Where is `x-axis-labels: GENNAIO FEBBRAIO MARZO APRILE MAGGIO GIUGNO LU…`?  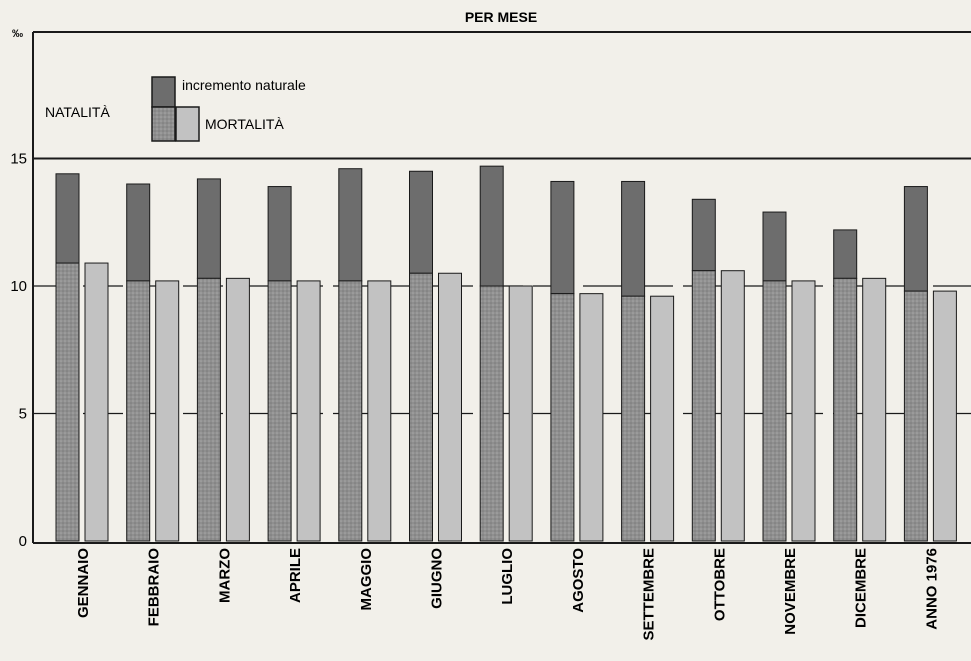
x-axis-labels: GENNAIO FEBBRAIO MARZO APRILE MAGGIO GIUGNO LU… is located at coordinates (507, 594).